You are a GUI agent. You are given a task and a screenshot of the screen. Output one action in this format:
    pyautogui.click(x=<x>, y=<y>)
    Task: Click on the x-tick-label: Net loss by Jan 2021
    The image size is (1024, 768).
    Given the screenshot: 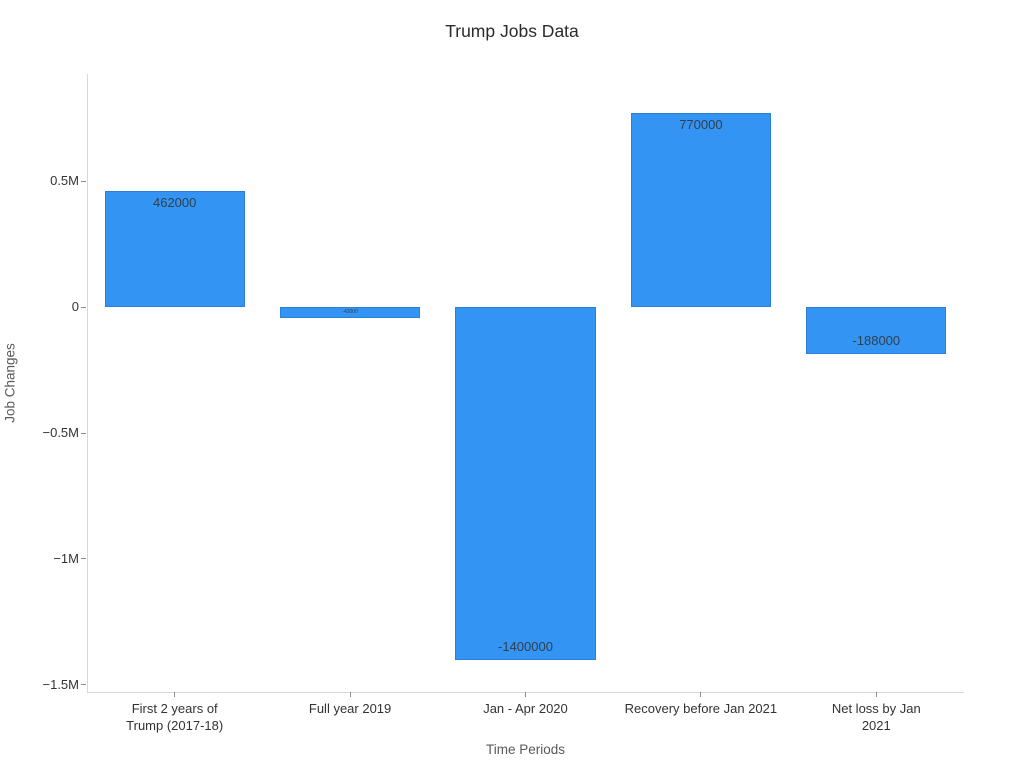 What is the action you would take?
    pyautogui.click(x=876, y=717)
    